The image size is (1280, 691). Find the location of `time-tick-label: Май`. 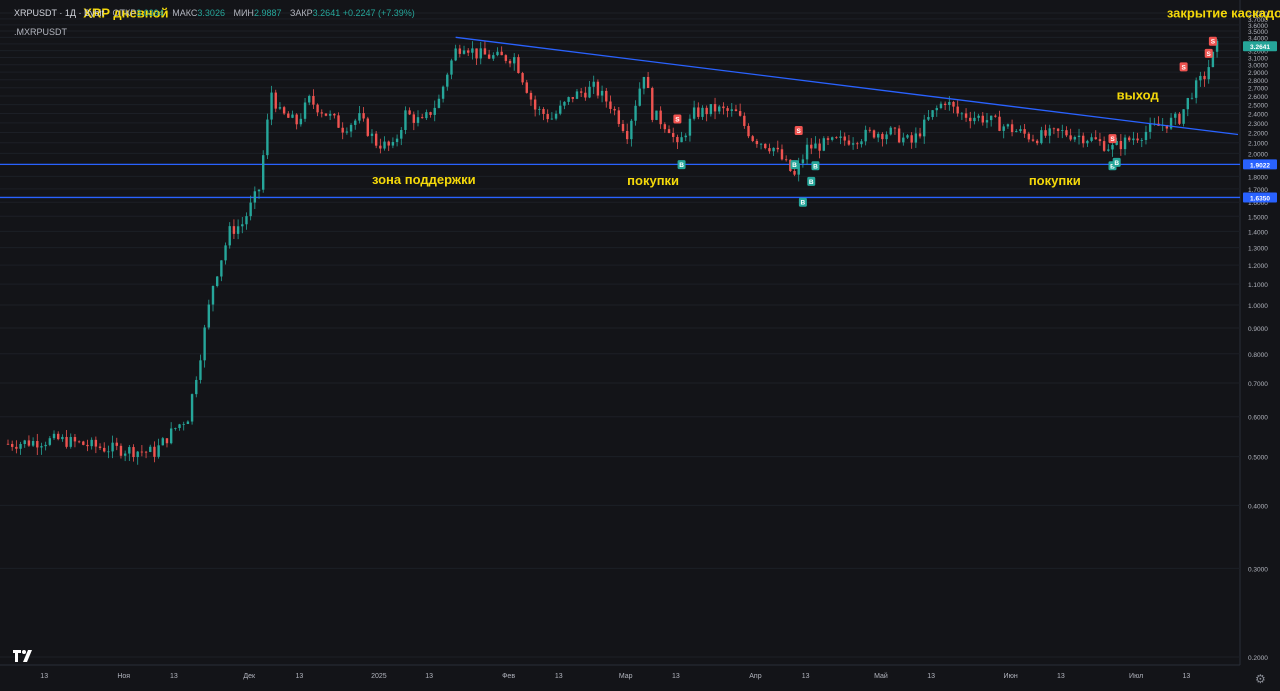

time-tick-label: Май is located at coordinates (881, 676).